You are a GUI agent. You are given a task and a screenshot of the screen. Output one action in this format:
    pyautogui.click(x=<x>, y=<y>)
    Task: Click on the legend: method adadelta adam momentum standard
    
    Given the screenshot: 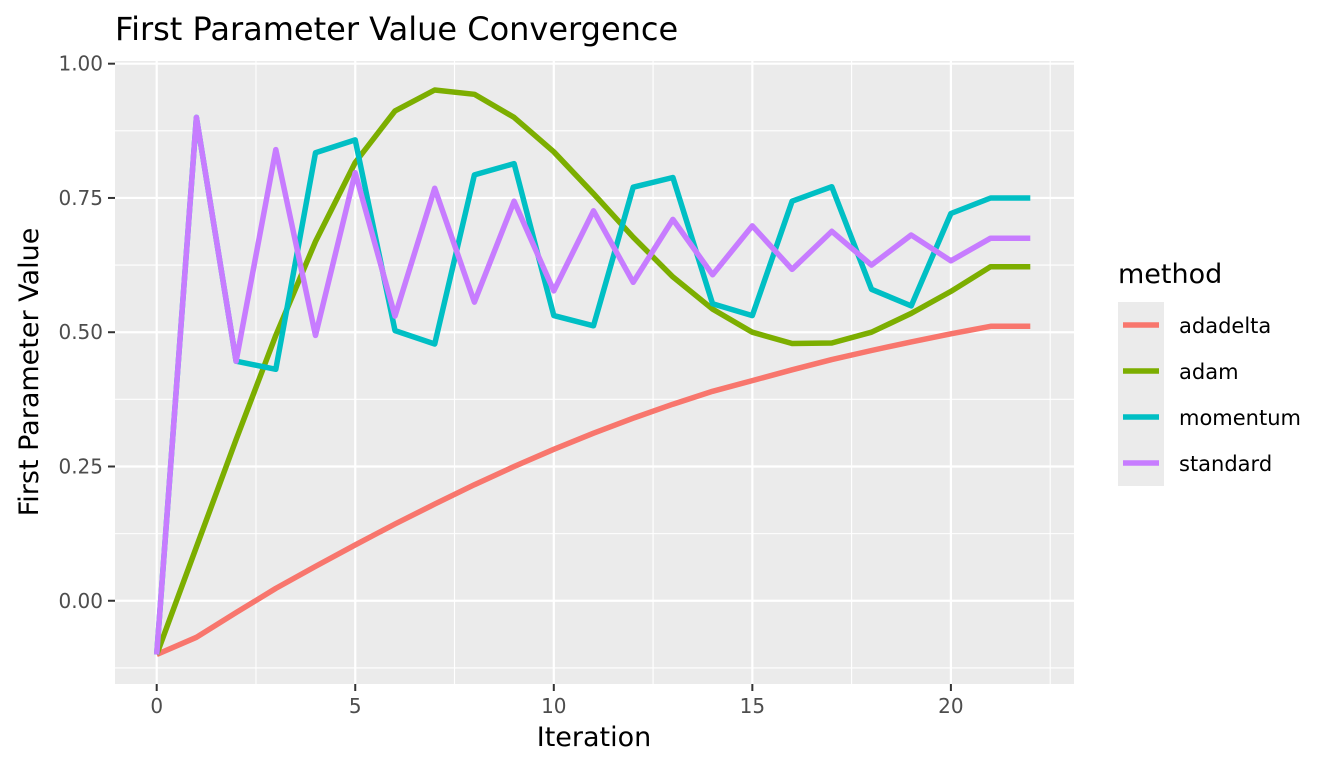 What is the action you would take?
    pyautogui.click(x=1209, y=372)
    